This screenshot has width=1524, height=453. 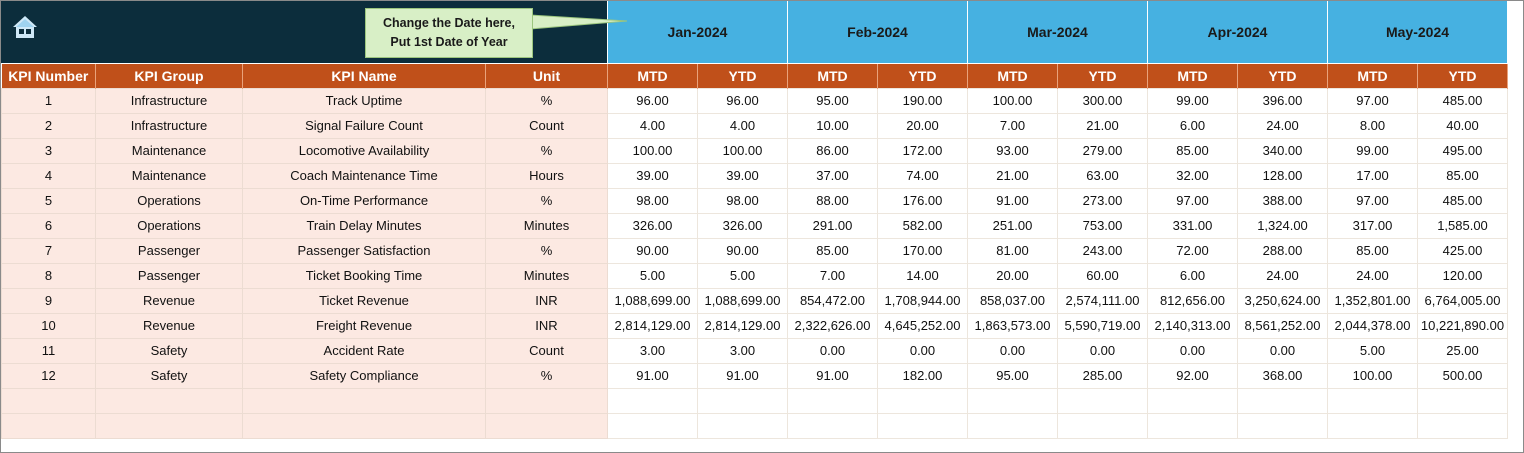 What do you see at coordinates (1012, 275) in the screenshot?
I see `mtd-cell: 20.00` at bounding box center [1012, 275].